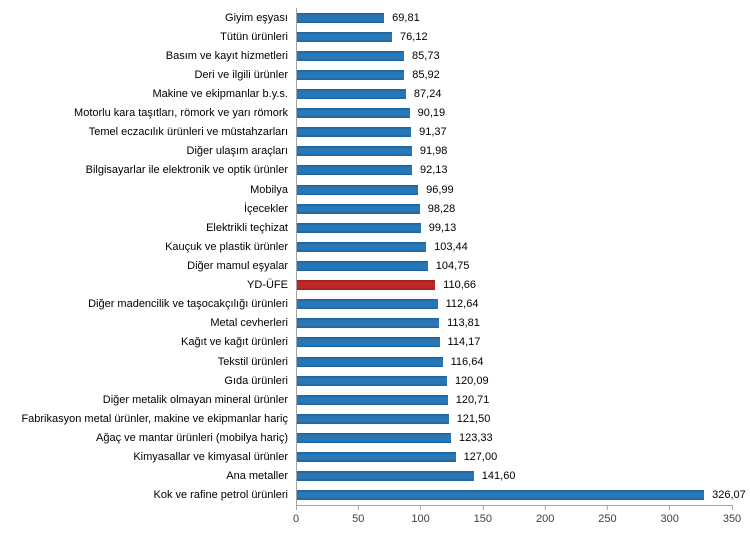  What do you see at coordinates (545, 519) in the screenshot?
I see `tick-label: 200` at bounding box center [545, 519].